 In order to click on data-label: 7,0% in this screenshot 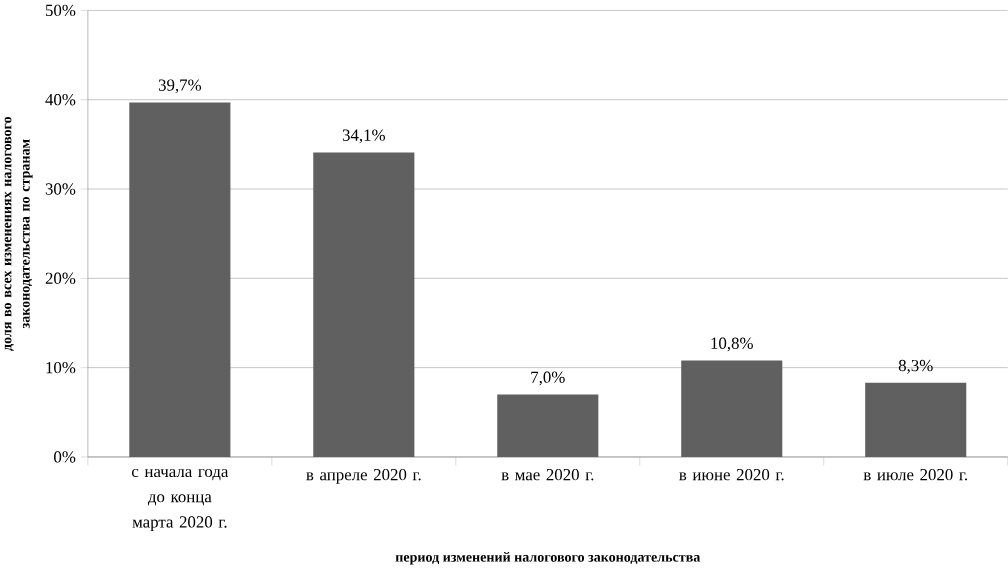, I will do `click(548, 378)`.